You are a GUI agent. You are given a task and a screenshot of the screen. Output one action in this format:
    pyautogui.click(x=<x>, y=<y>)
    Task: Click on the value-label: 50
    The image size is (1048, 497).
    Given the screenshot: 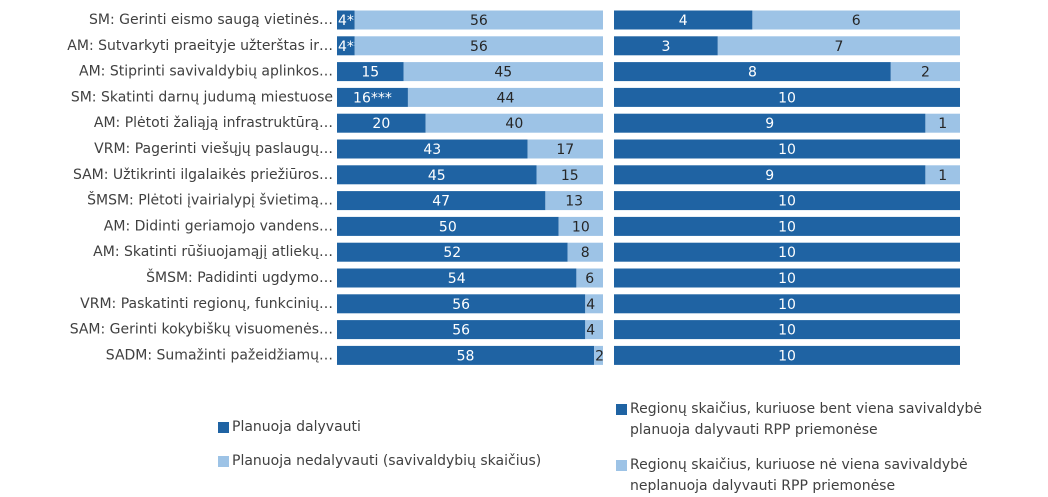 What is the action you would take?
    pyautogui.click(x=448, y=227)
    